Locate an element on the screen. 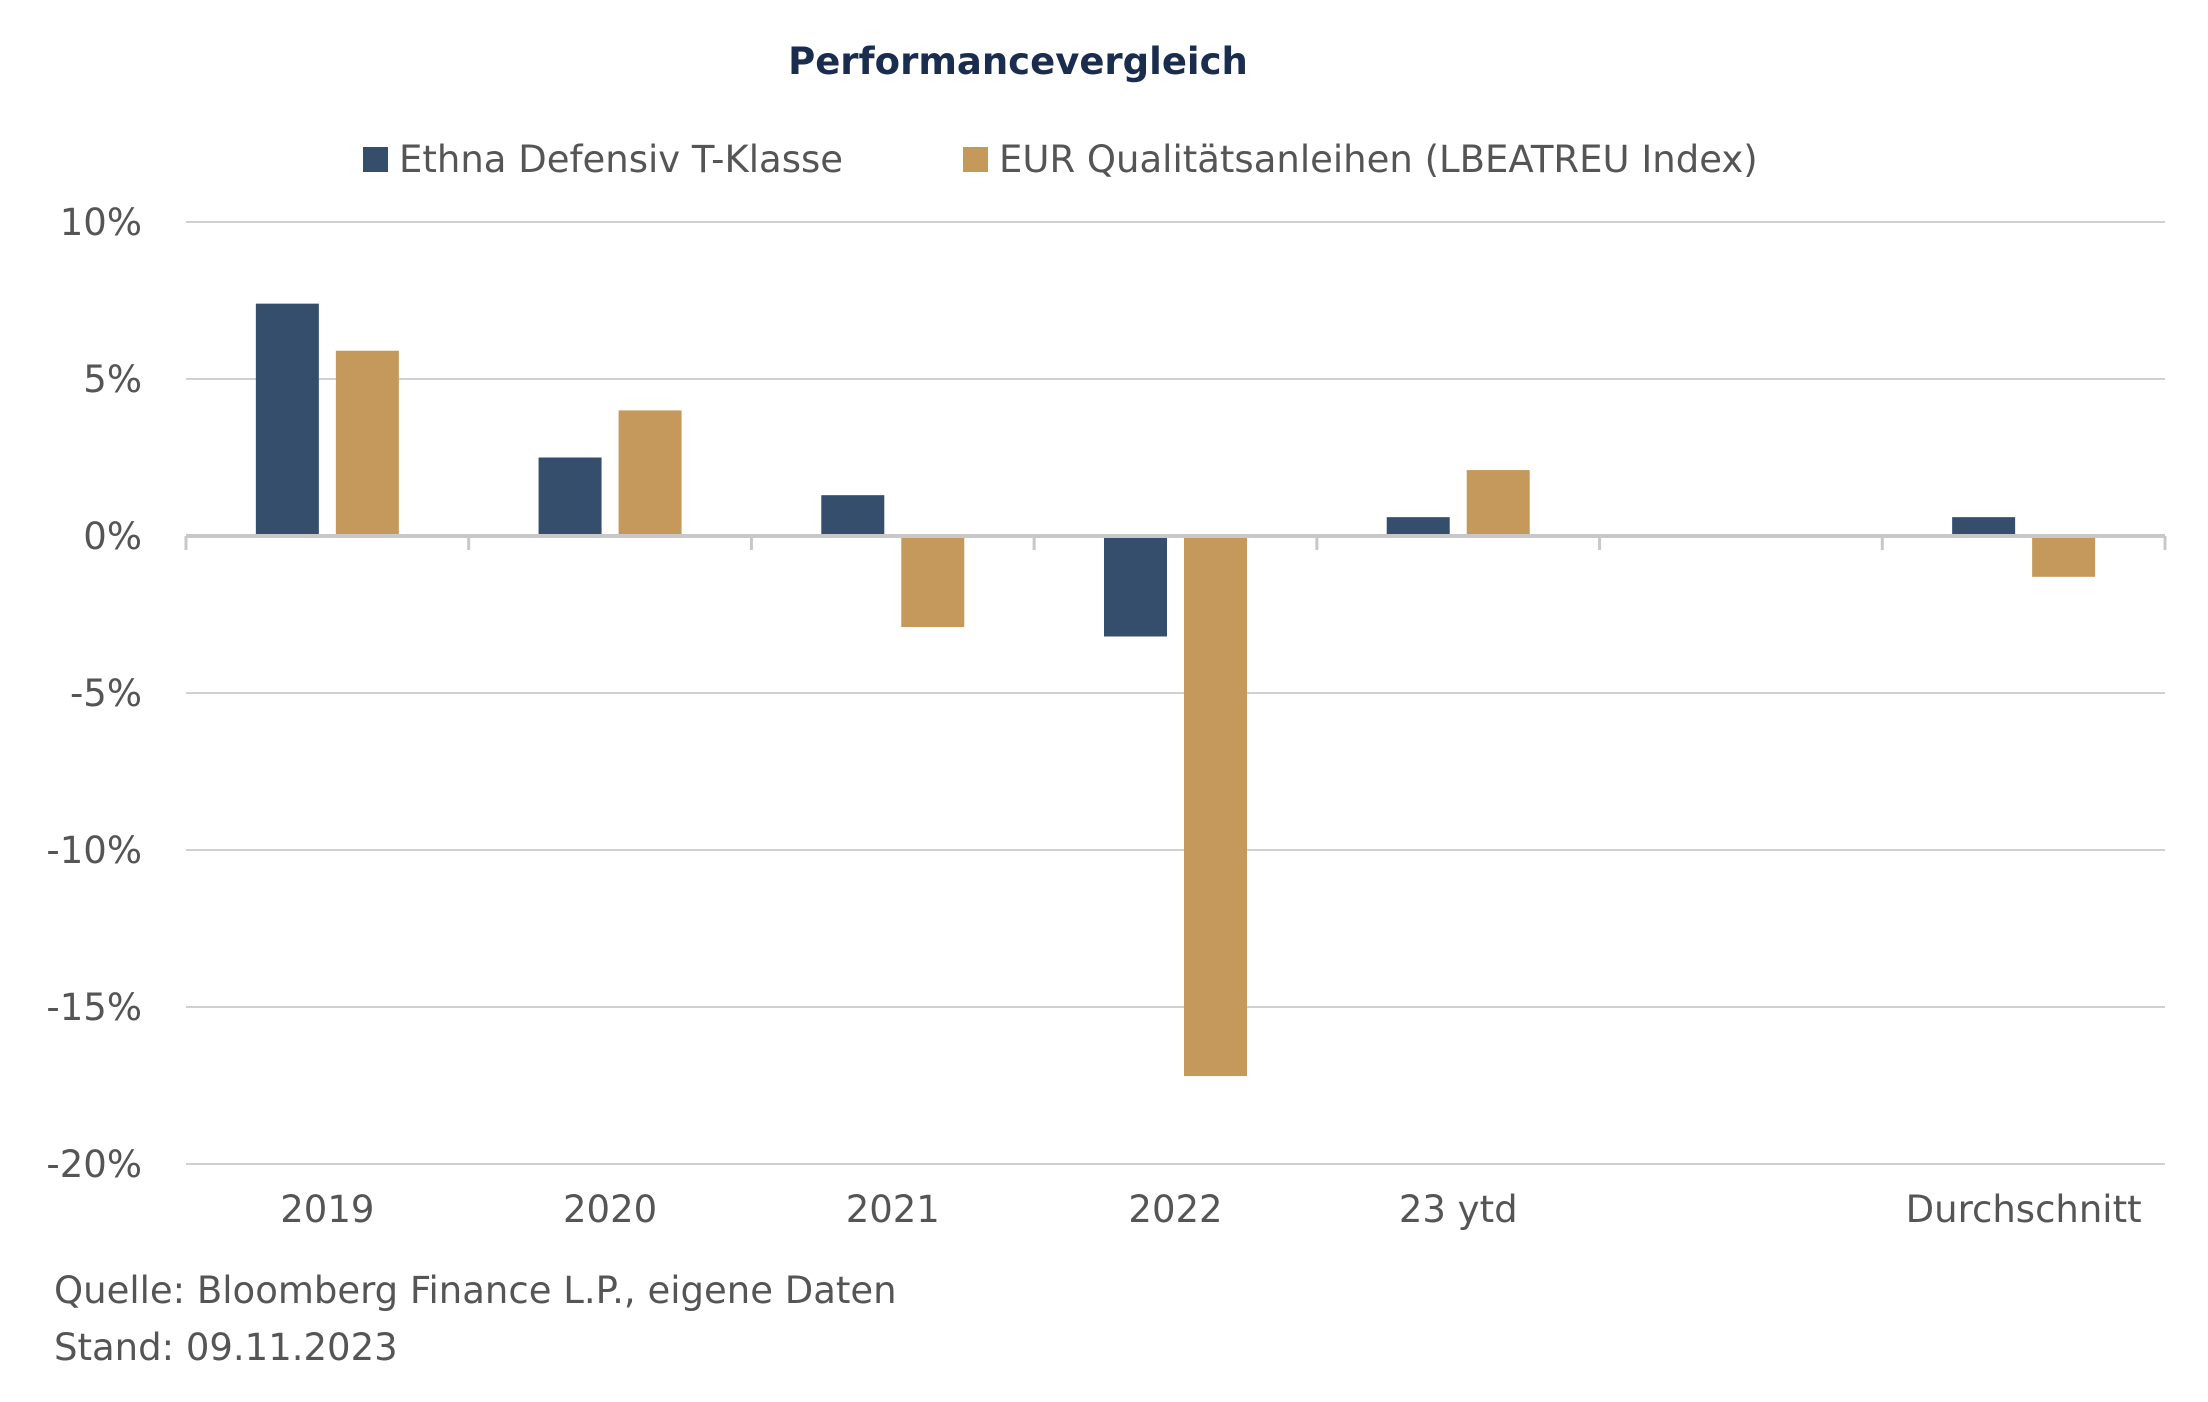  chart-title: Performancevergleich is located at coordinates (1018, 61).